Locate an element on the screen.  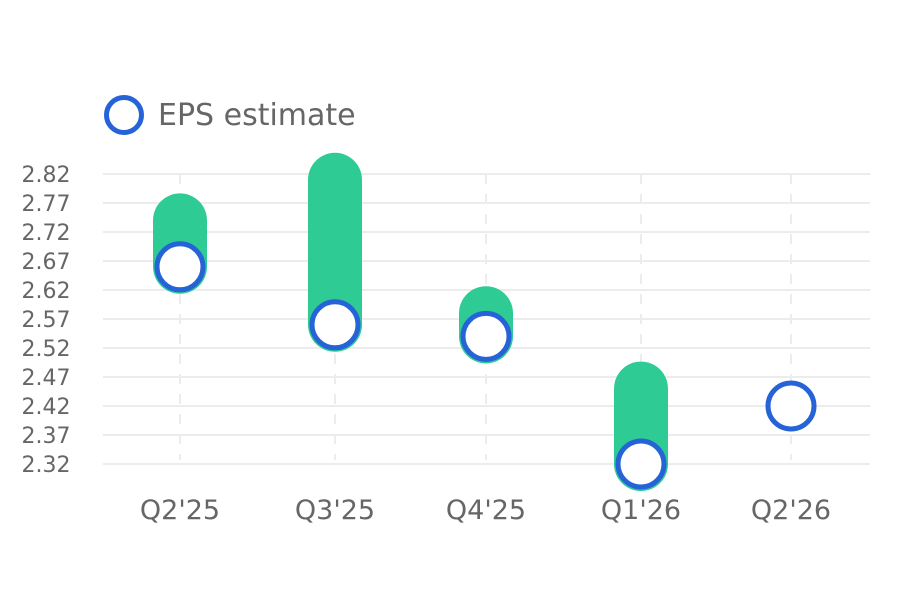
y-tick-label: 2.67 is located at coordinates (46, 262).